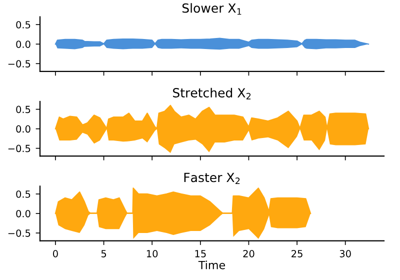 The height and width of the screenshot is (280, 400). I want to click on x-tick-label: 5, so click(103, 254).